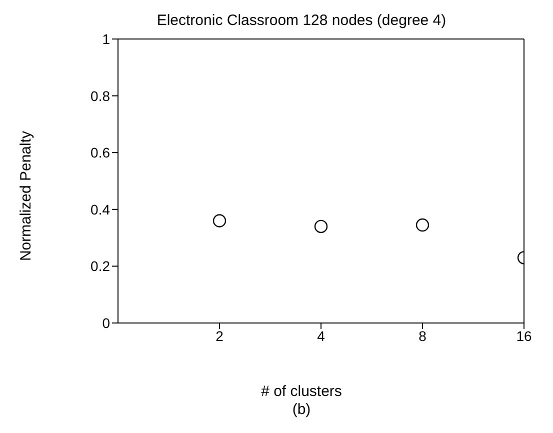 Image resolution: width=553 pixels, height=433 pixels. What do you see at coordinates (220, 336) in the screenshot?
I see `x-tick-label: 2` at bounding box center [220, 336].